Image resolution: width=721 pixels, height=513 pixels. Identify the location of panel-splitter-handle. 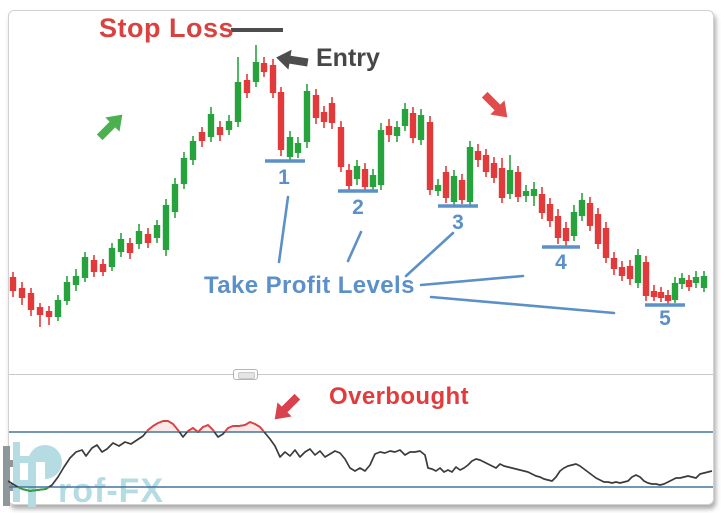
(245, 374).